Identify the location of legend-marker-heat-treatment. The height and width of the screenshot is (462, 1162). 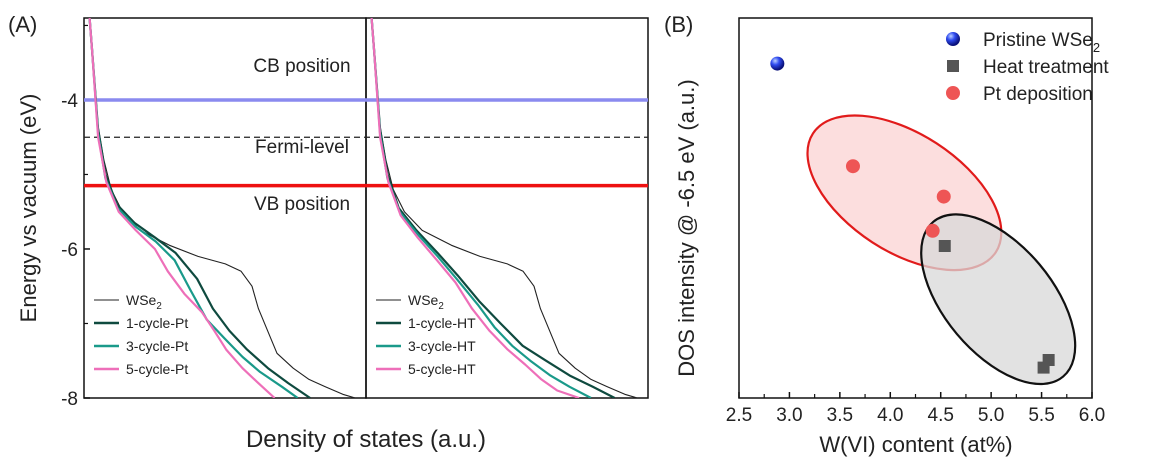
(953, 66).